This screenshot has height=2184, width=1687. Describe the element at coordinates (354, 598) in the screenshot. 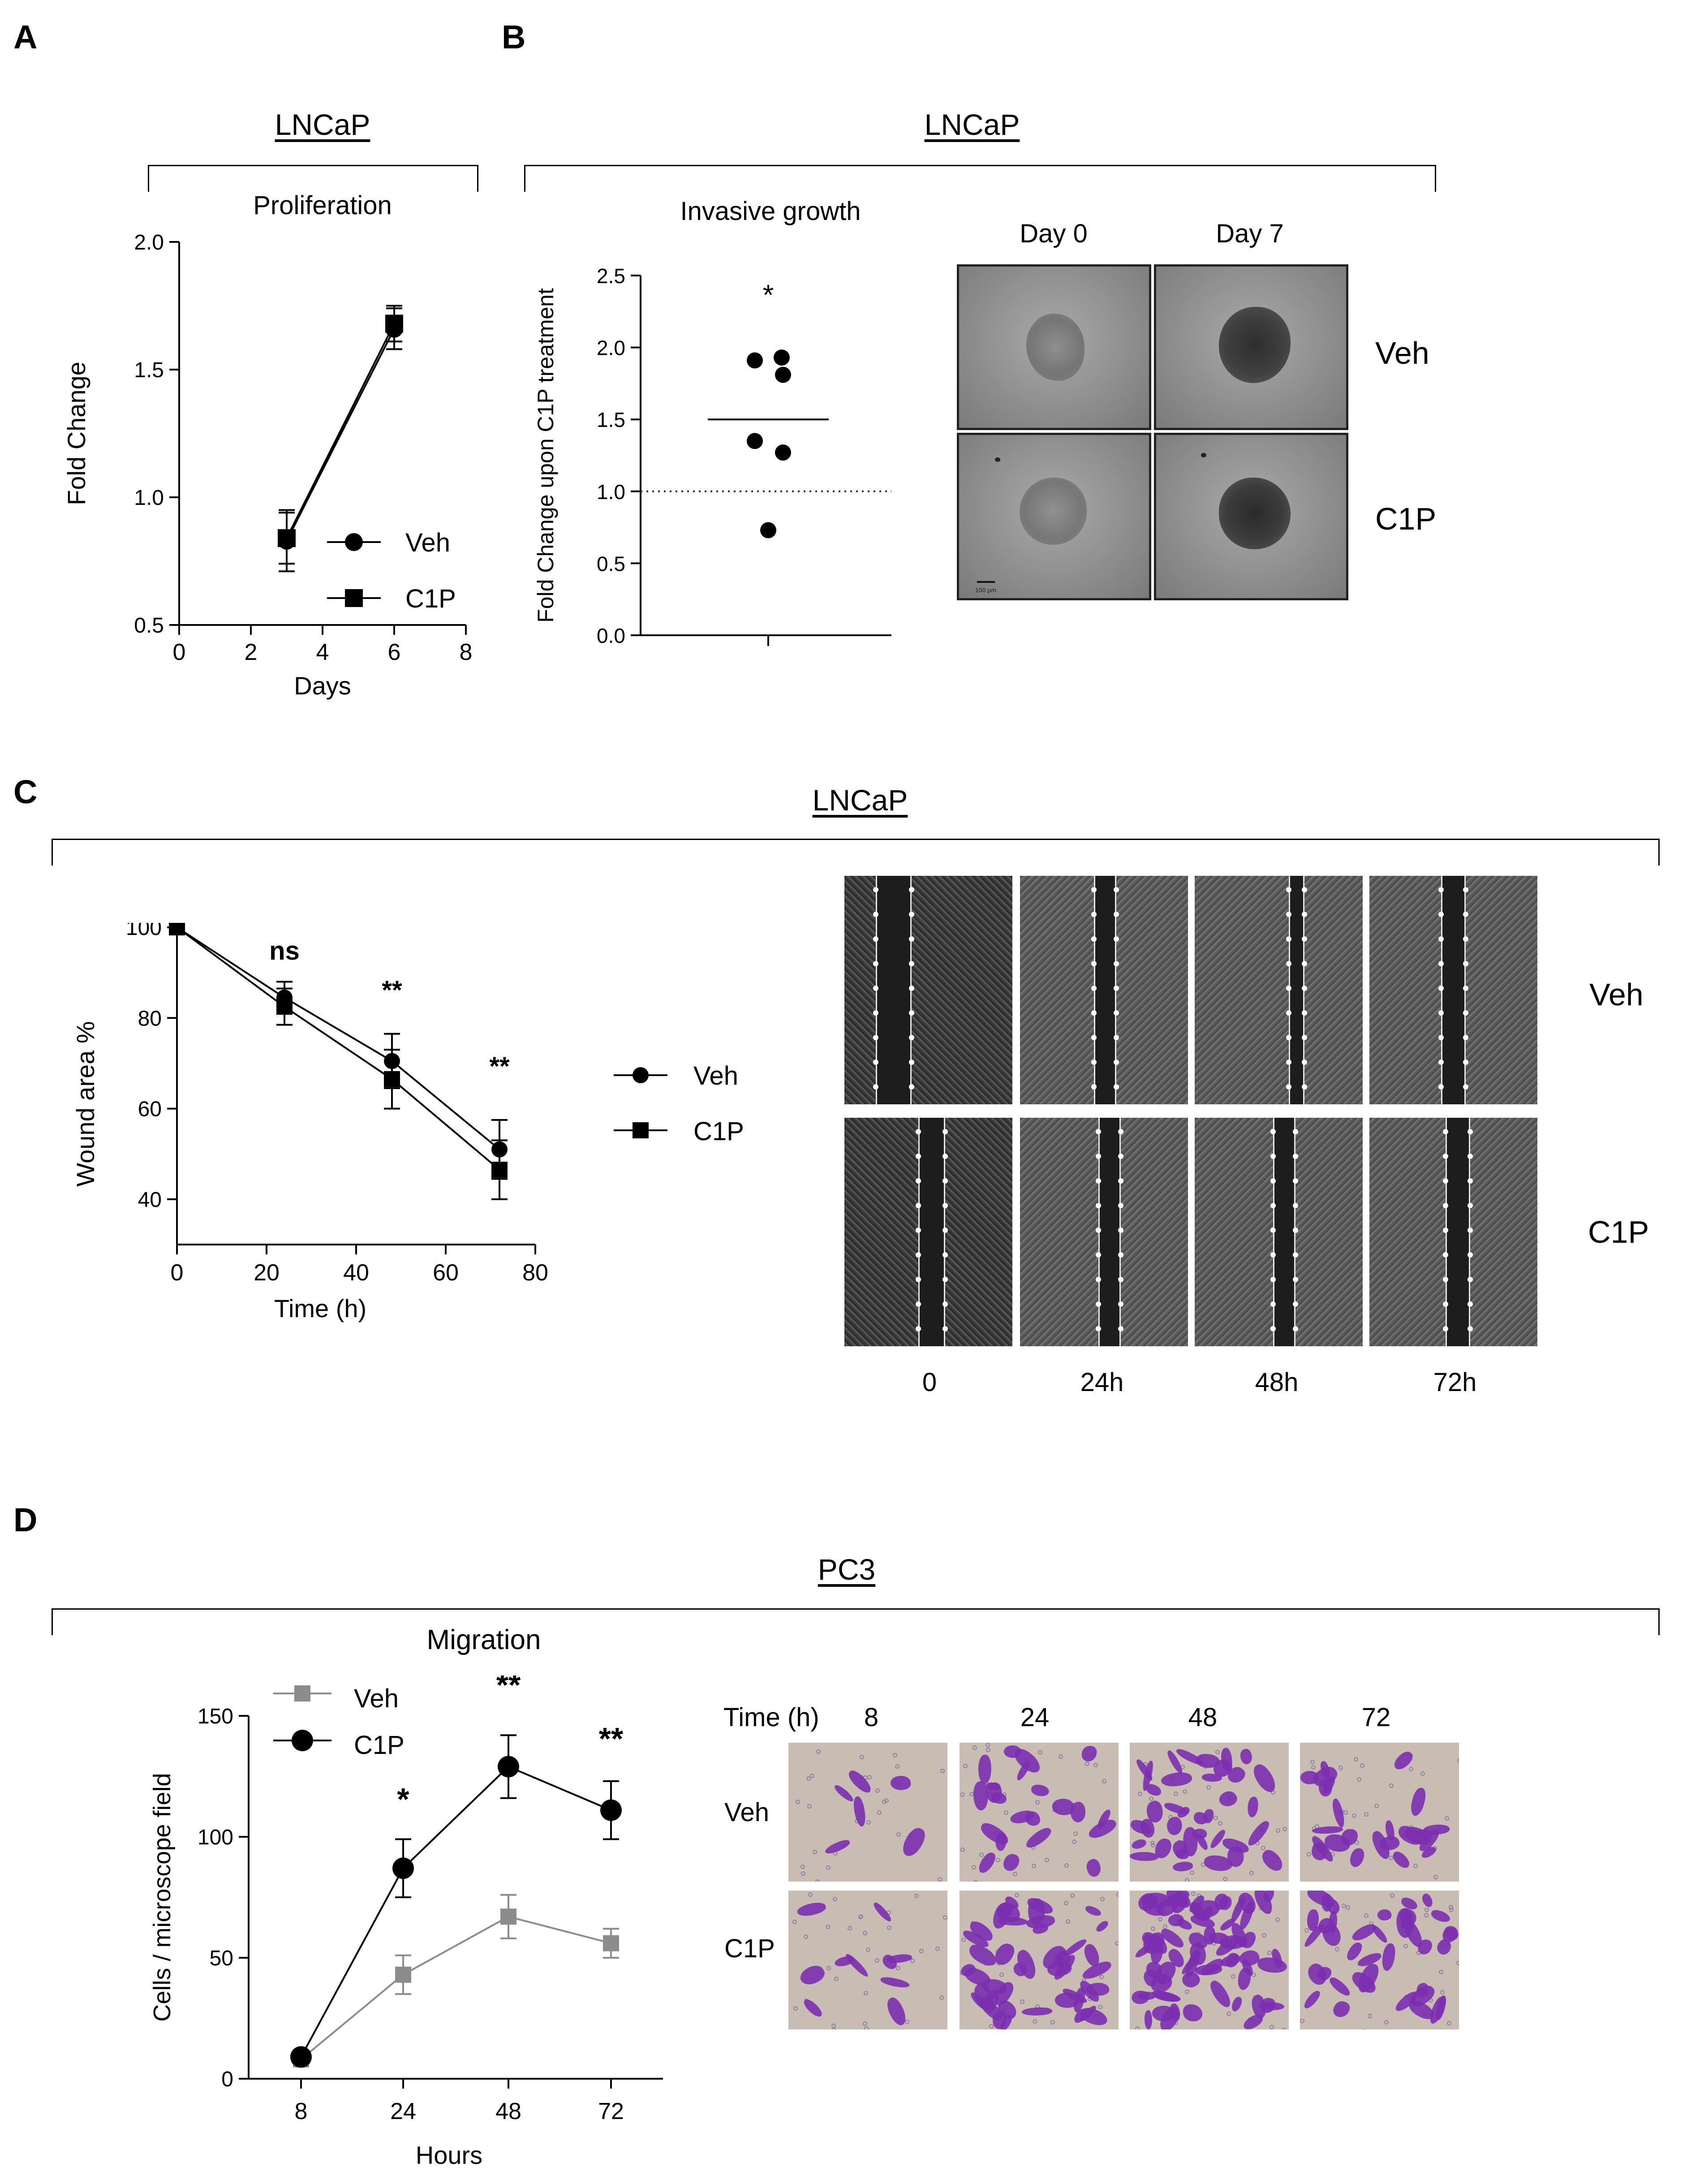

I see `legend-square-marker` at that location.